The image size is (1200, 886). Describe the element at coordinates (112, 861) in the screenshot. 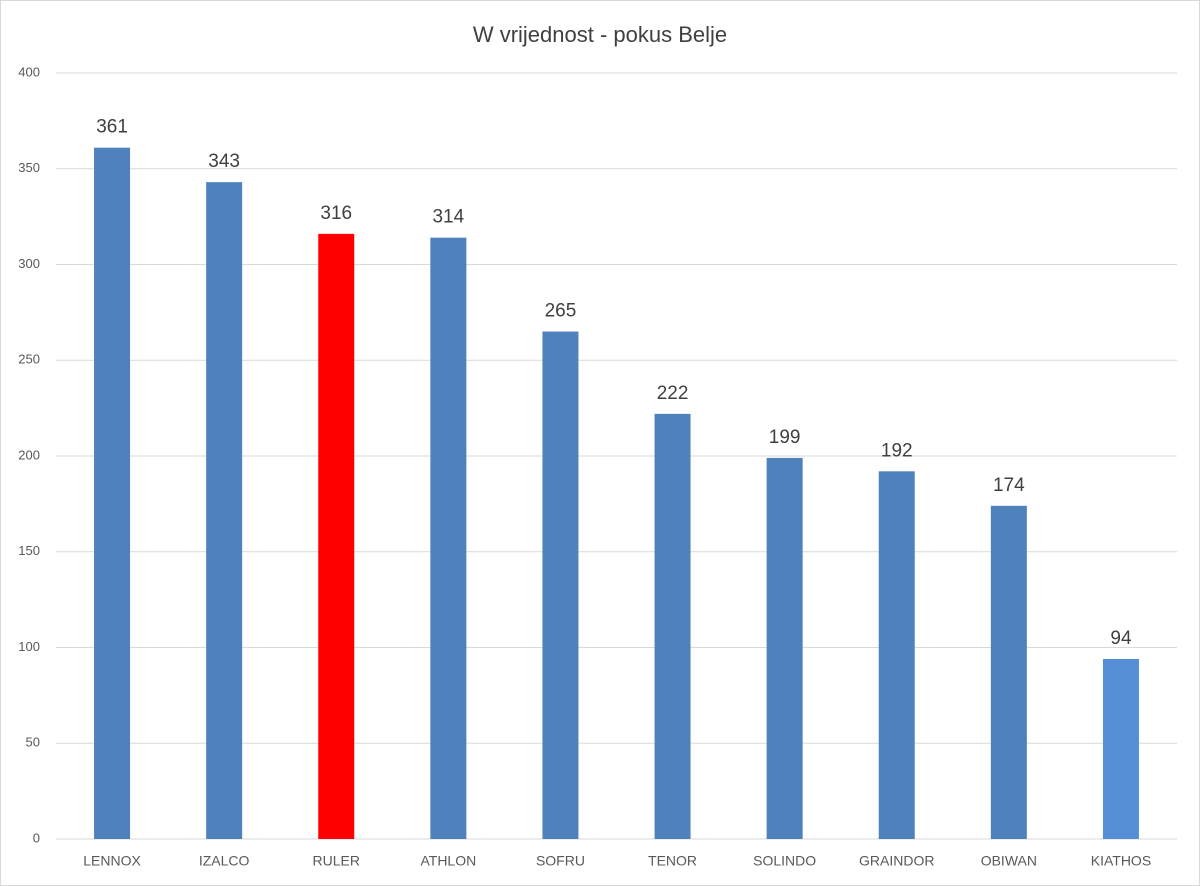

I see `x-tick-label: LENNOX` at that location.